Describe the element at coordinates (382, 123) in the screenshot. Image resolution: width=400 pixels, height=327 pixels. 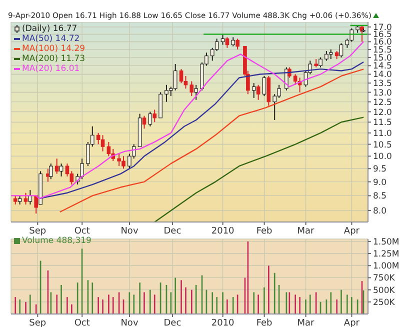
I see `y-tick-label: 11.5` at that location.